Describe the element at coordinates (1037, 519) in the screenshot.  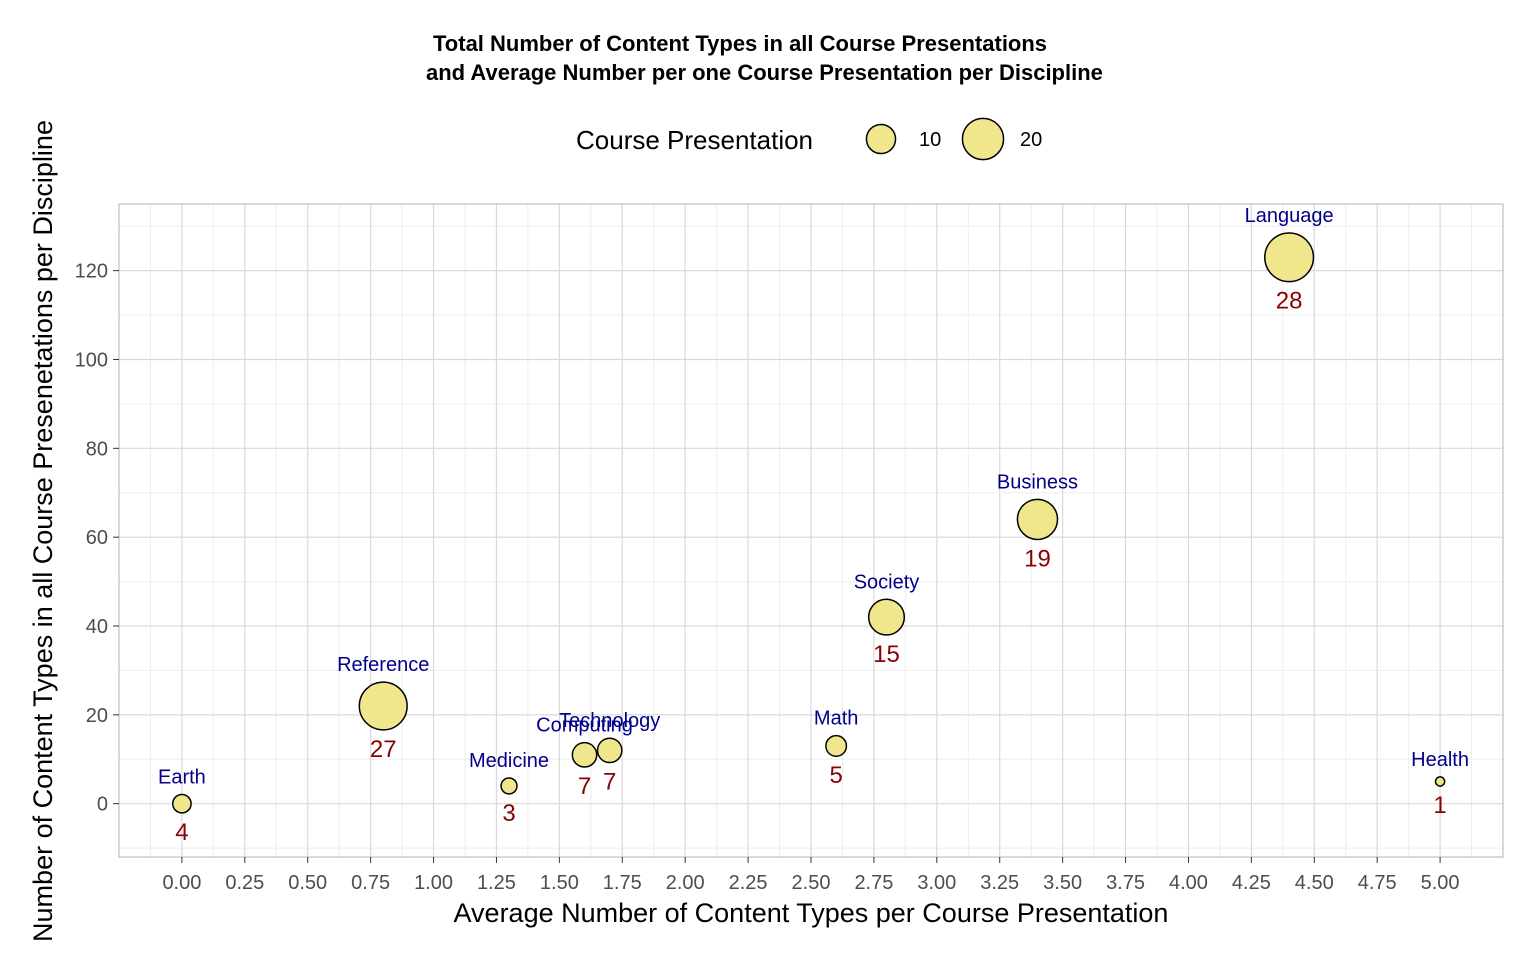
I see `bubble-business` at that location.